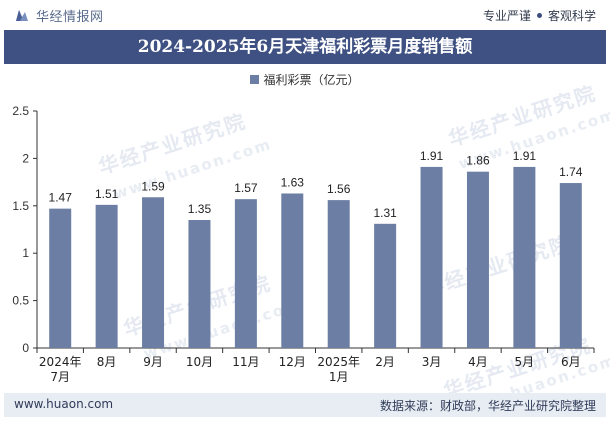 Image resolution: width=610 pixels, height=422 pixels. What do you see at coordinates (200, 209) in the screenshot?
I see `data-label: 1.35` at bounding box center [200, 209].